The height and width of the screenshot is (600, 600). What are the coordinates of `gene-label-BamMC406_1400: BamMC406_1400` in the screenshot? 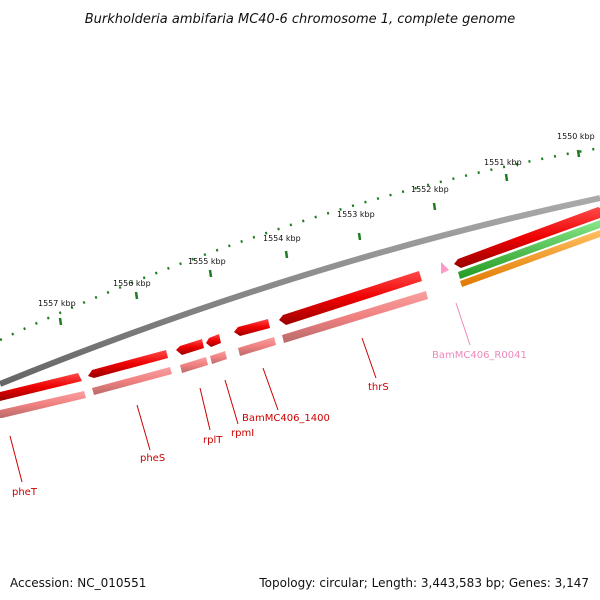 It's located at (286, 418).